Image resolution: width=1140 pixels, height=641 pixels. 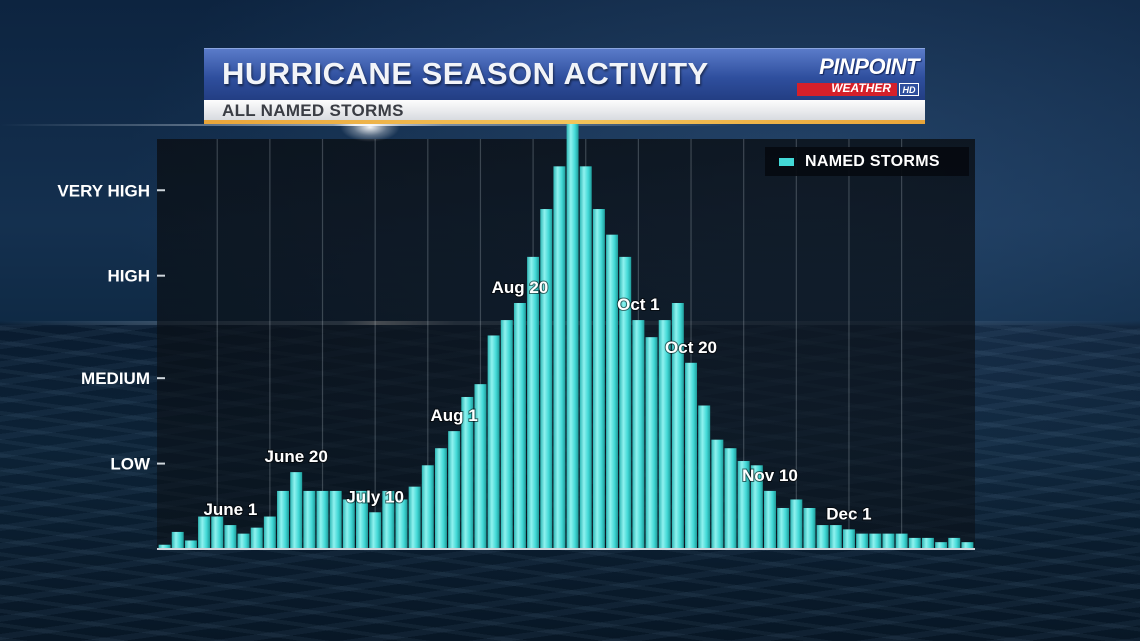 I want to click on legend-label: NAMED STORMS, so click(x=872, y=161).